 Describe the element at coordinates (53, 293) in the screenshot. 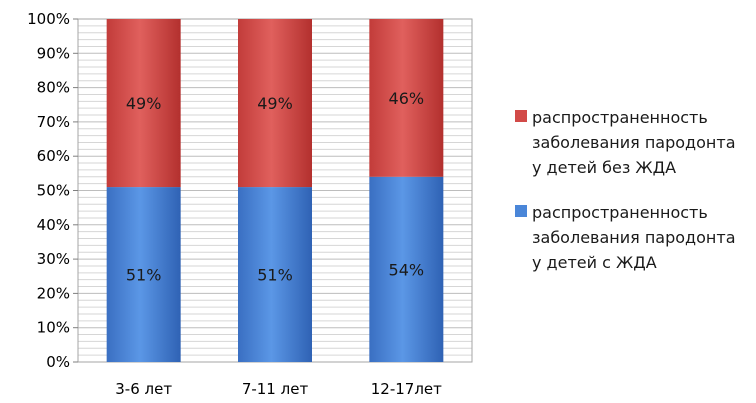

I see `y-tick-label: 20%` at that location.